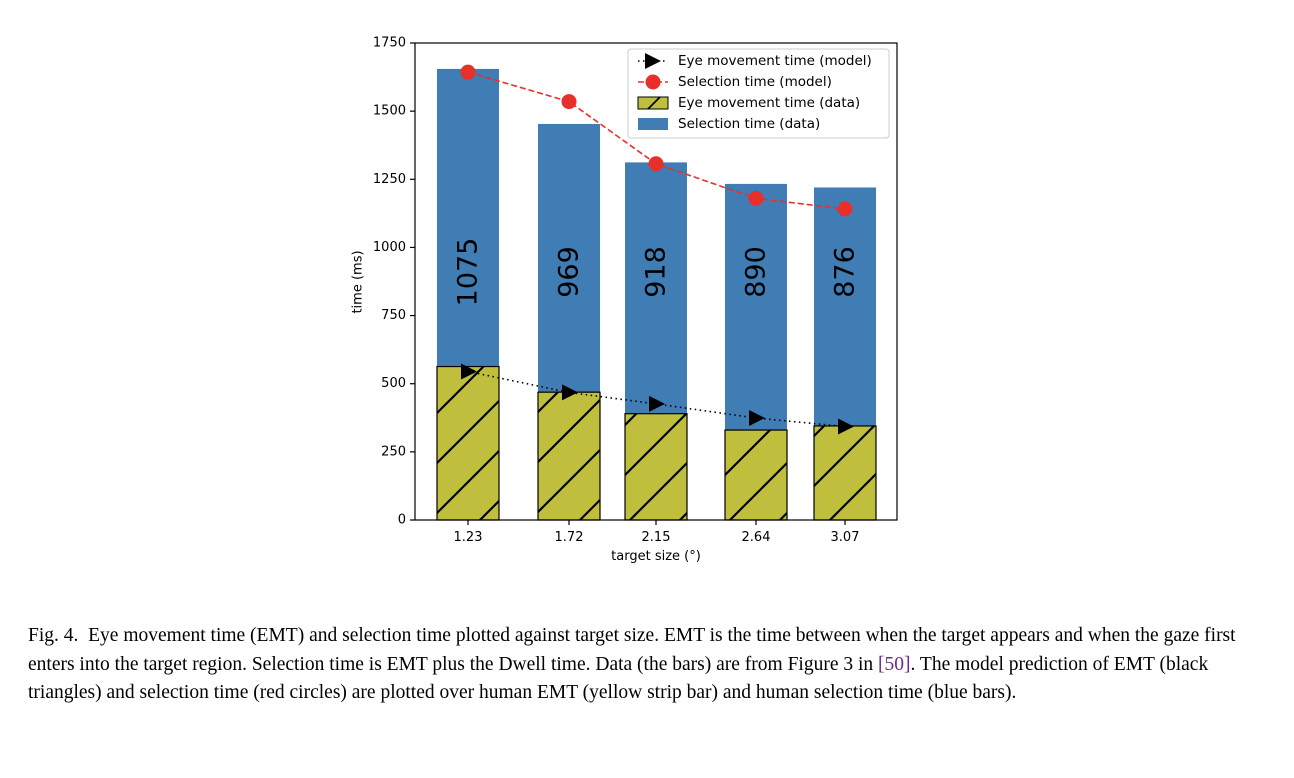 Image resolution: width=1294 pixels, height=778 pixels. I want to click on y-tick-label-4: 1000, so click(389, 247).